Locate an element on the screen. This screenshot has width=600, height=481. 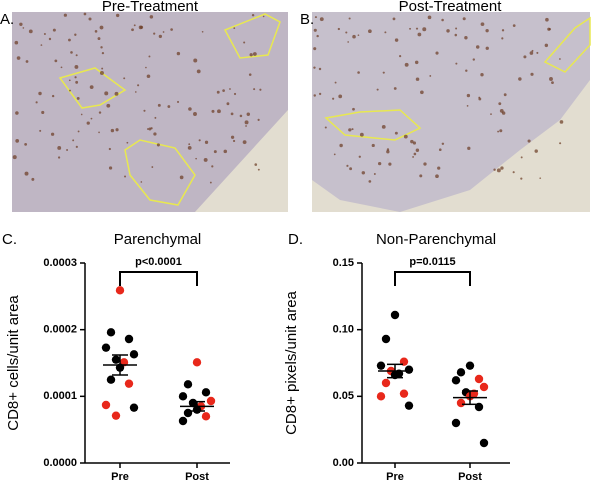
x-tick-label: Post is located at coordinates (470, 476).